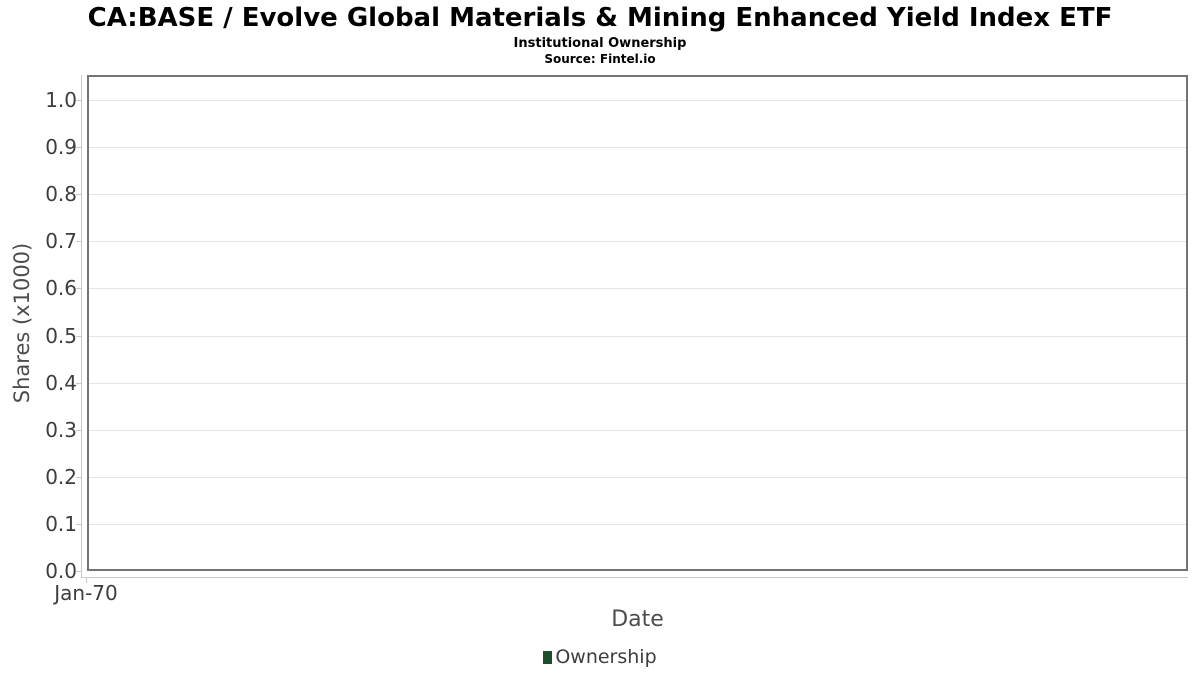 Image resolution: width=1200 pixels, height=675 pixels. Describe the element at coordinates (61, 147) in the screenshot. I see `y-tick-label: 0.9` at that location.